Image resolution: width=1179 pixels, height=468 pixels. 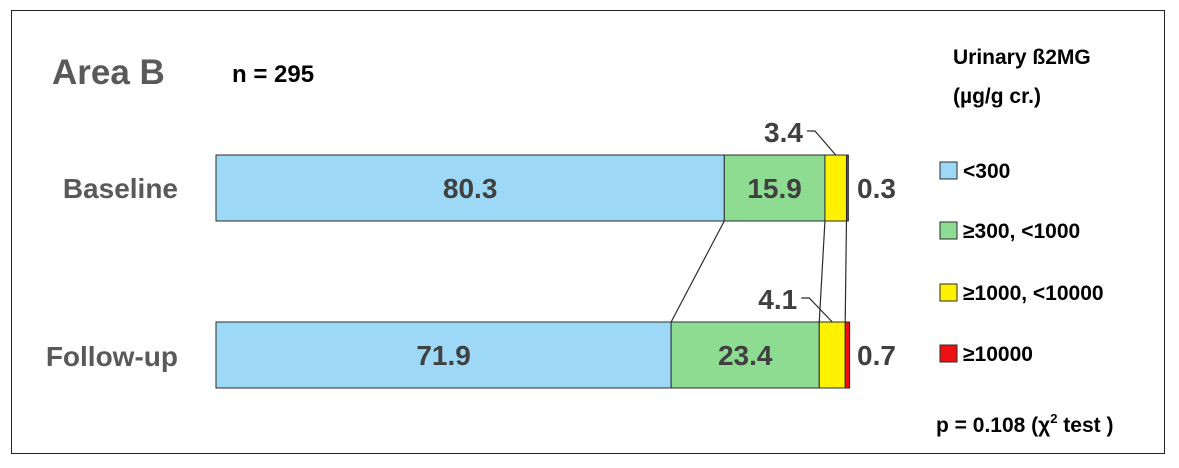 What do you see at coordinates (1021, 263) in the screenshot?
I see `legend: <300 ≥300, <1000 ≥1000, <10000 ≥10000` at bounding box center [1021, 263].